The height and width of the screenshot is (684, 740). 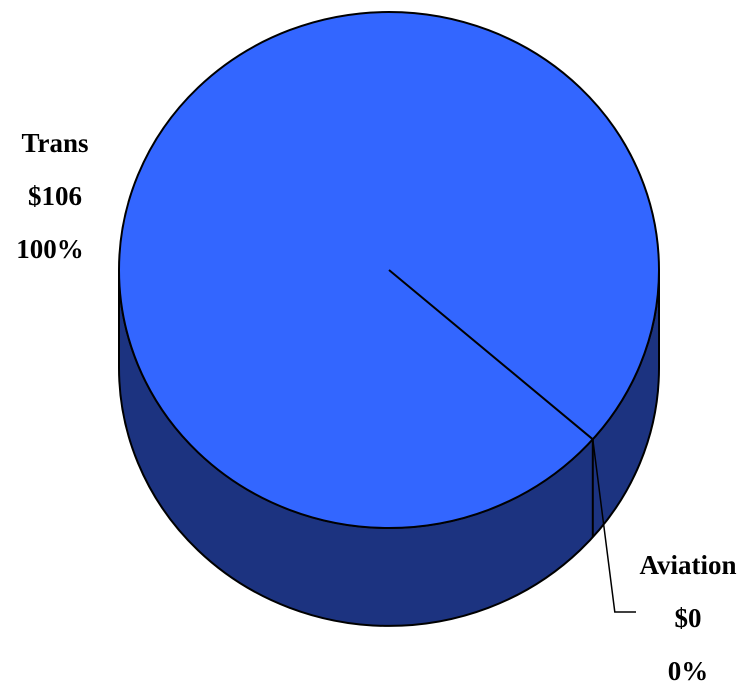 I want to click on leader-line-aviation, so click(x=614, y=526).